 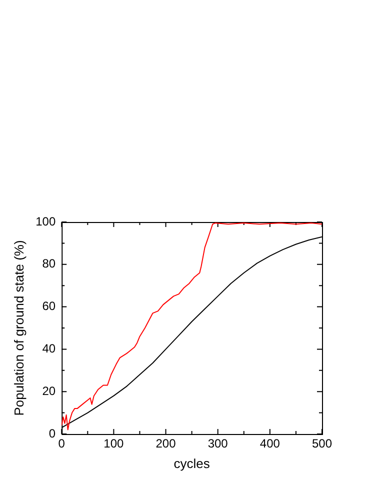 What do you see at coordinates (166, 443) in the screenshot?
I see `x-tick-label: 200` at bounding box center [166, 443].